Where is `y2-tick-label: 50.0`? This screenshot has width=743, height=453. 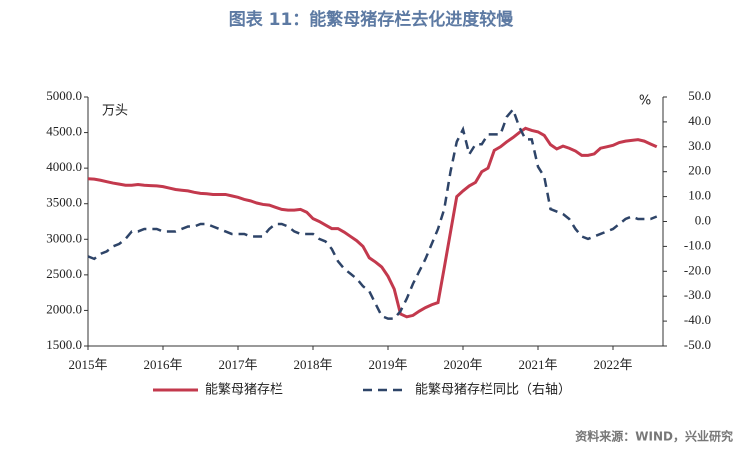
y2-tick-label: 50.0 is located at coordinates (699, 95).